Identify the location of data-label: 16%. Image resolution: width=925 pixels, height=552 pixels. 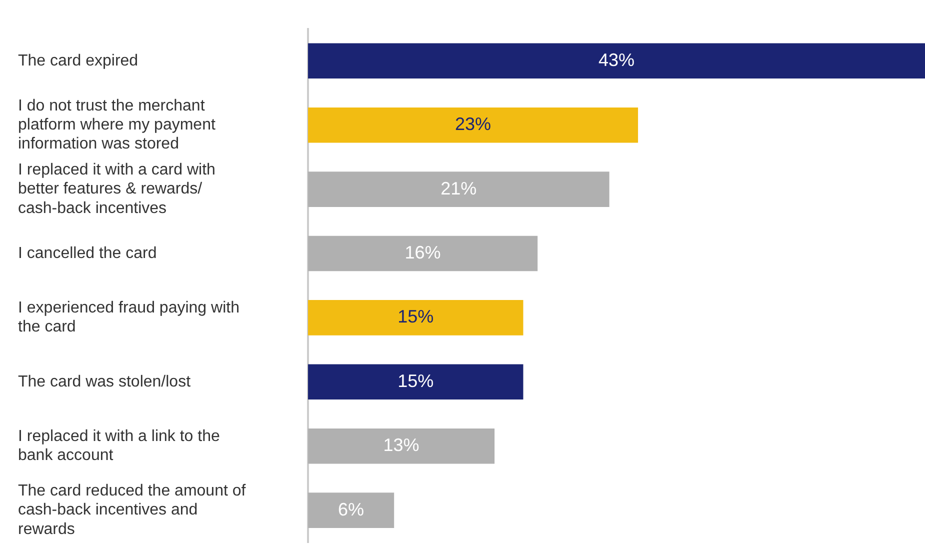
(422, 252).